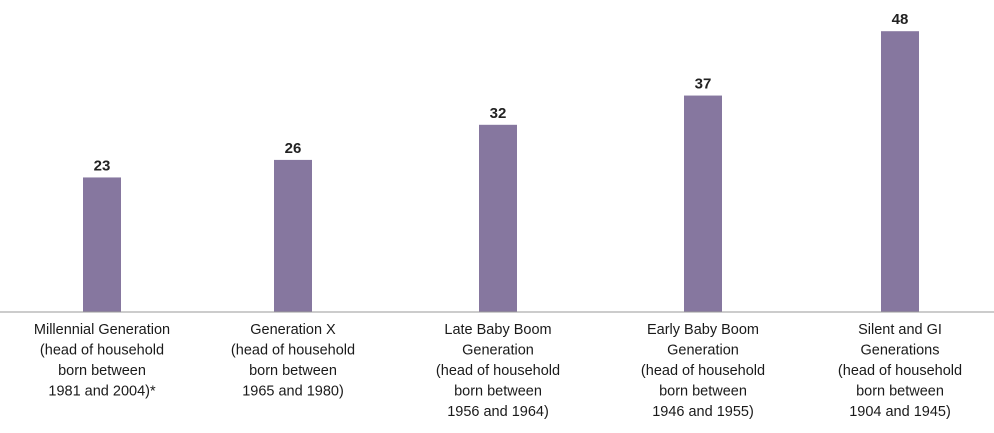  Describe the element at coordinates (293, 148) in the screenshot. I see `value-label-2: 26` at that location.